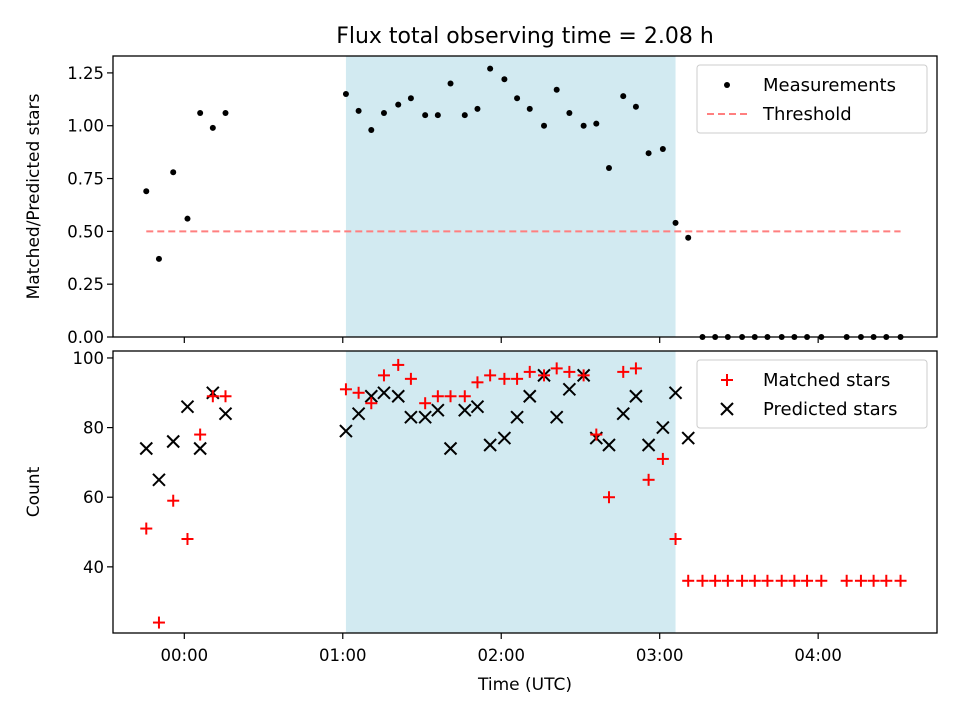 The image size is (960, 720). What do you see at coordinates (727, 85) in the screenshot?
I see `measurements-legend-marker` at bounding box center [727, 85].